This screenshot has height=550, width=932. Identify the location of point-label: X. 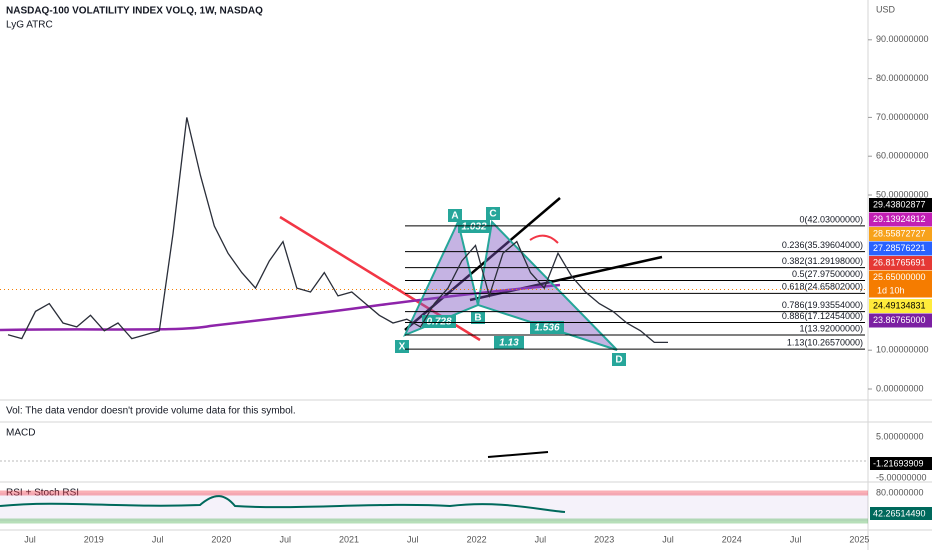
(402, 347).